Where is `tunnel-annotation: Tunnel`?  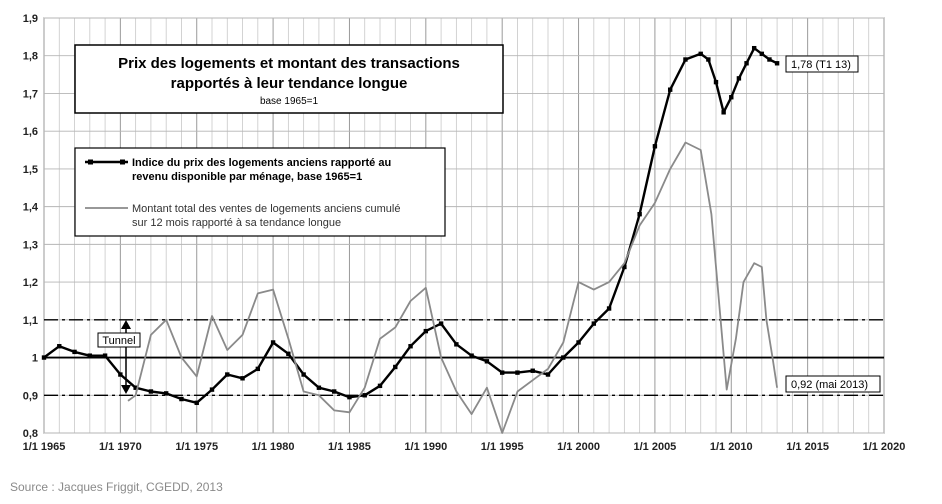
tunnel-annotation: Tunnel is located at coordinates (119, 357).